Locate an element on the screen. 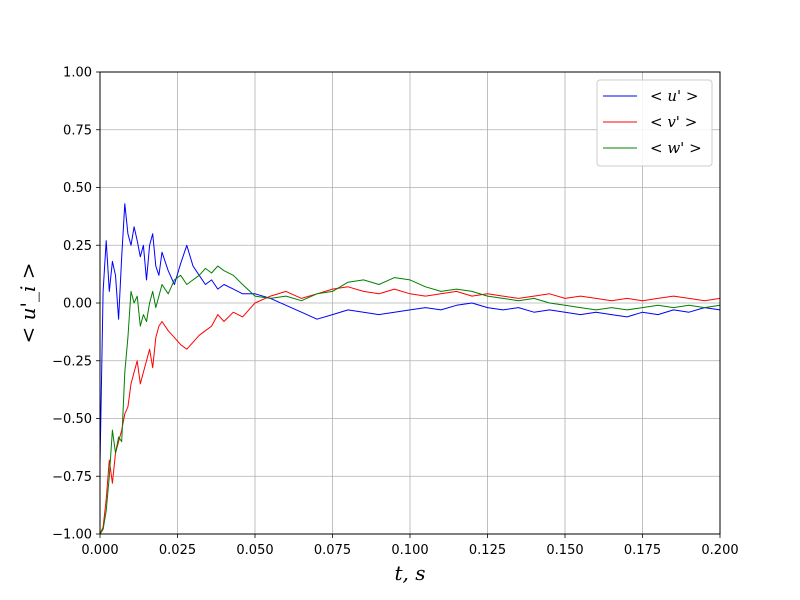 The image size is (800, 600). y-tick-label: 0.25 is located at coordinates (77, 246).